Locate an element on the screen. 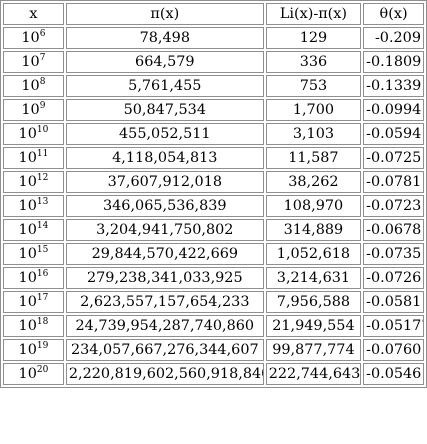  header-li-minus-pi: Li(x)-π(x) is located at coordinates (313, 14).